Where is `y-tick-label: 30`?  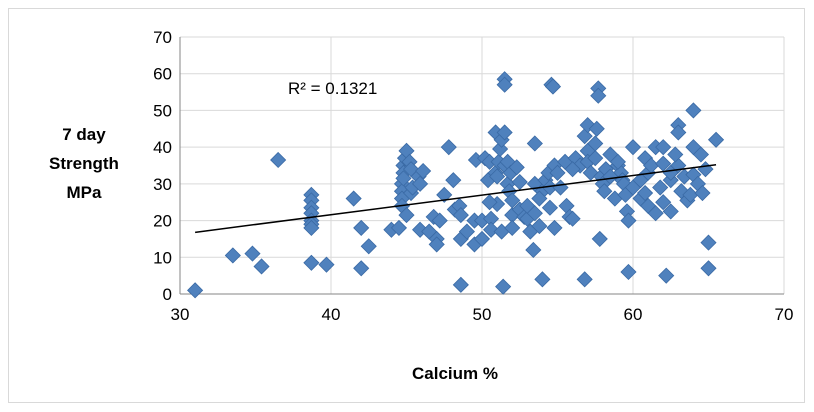 y-tick-label: 30 is located at coordinates (162, 184).